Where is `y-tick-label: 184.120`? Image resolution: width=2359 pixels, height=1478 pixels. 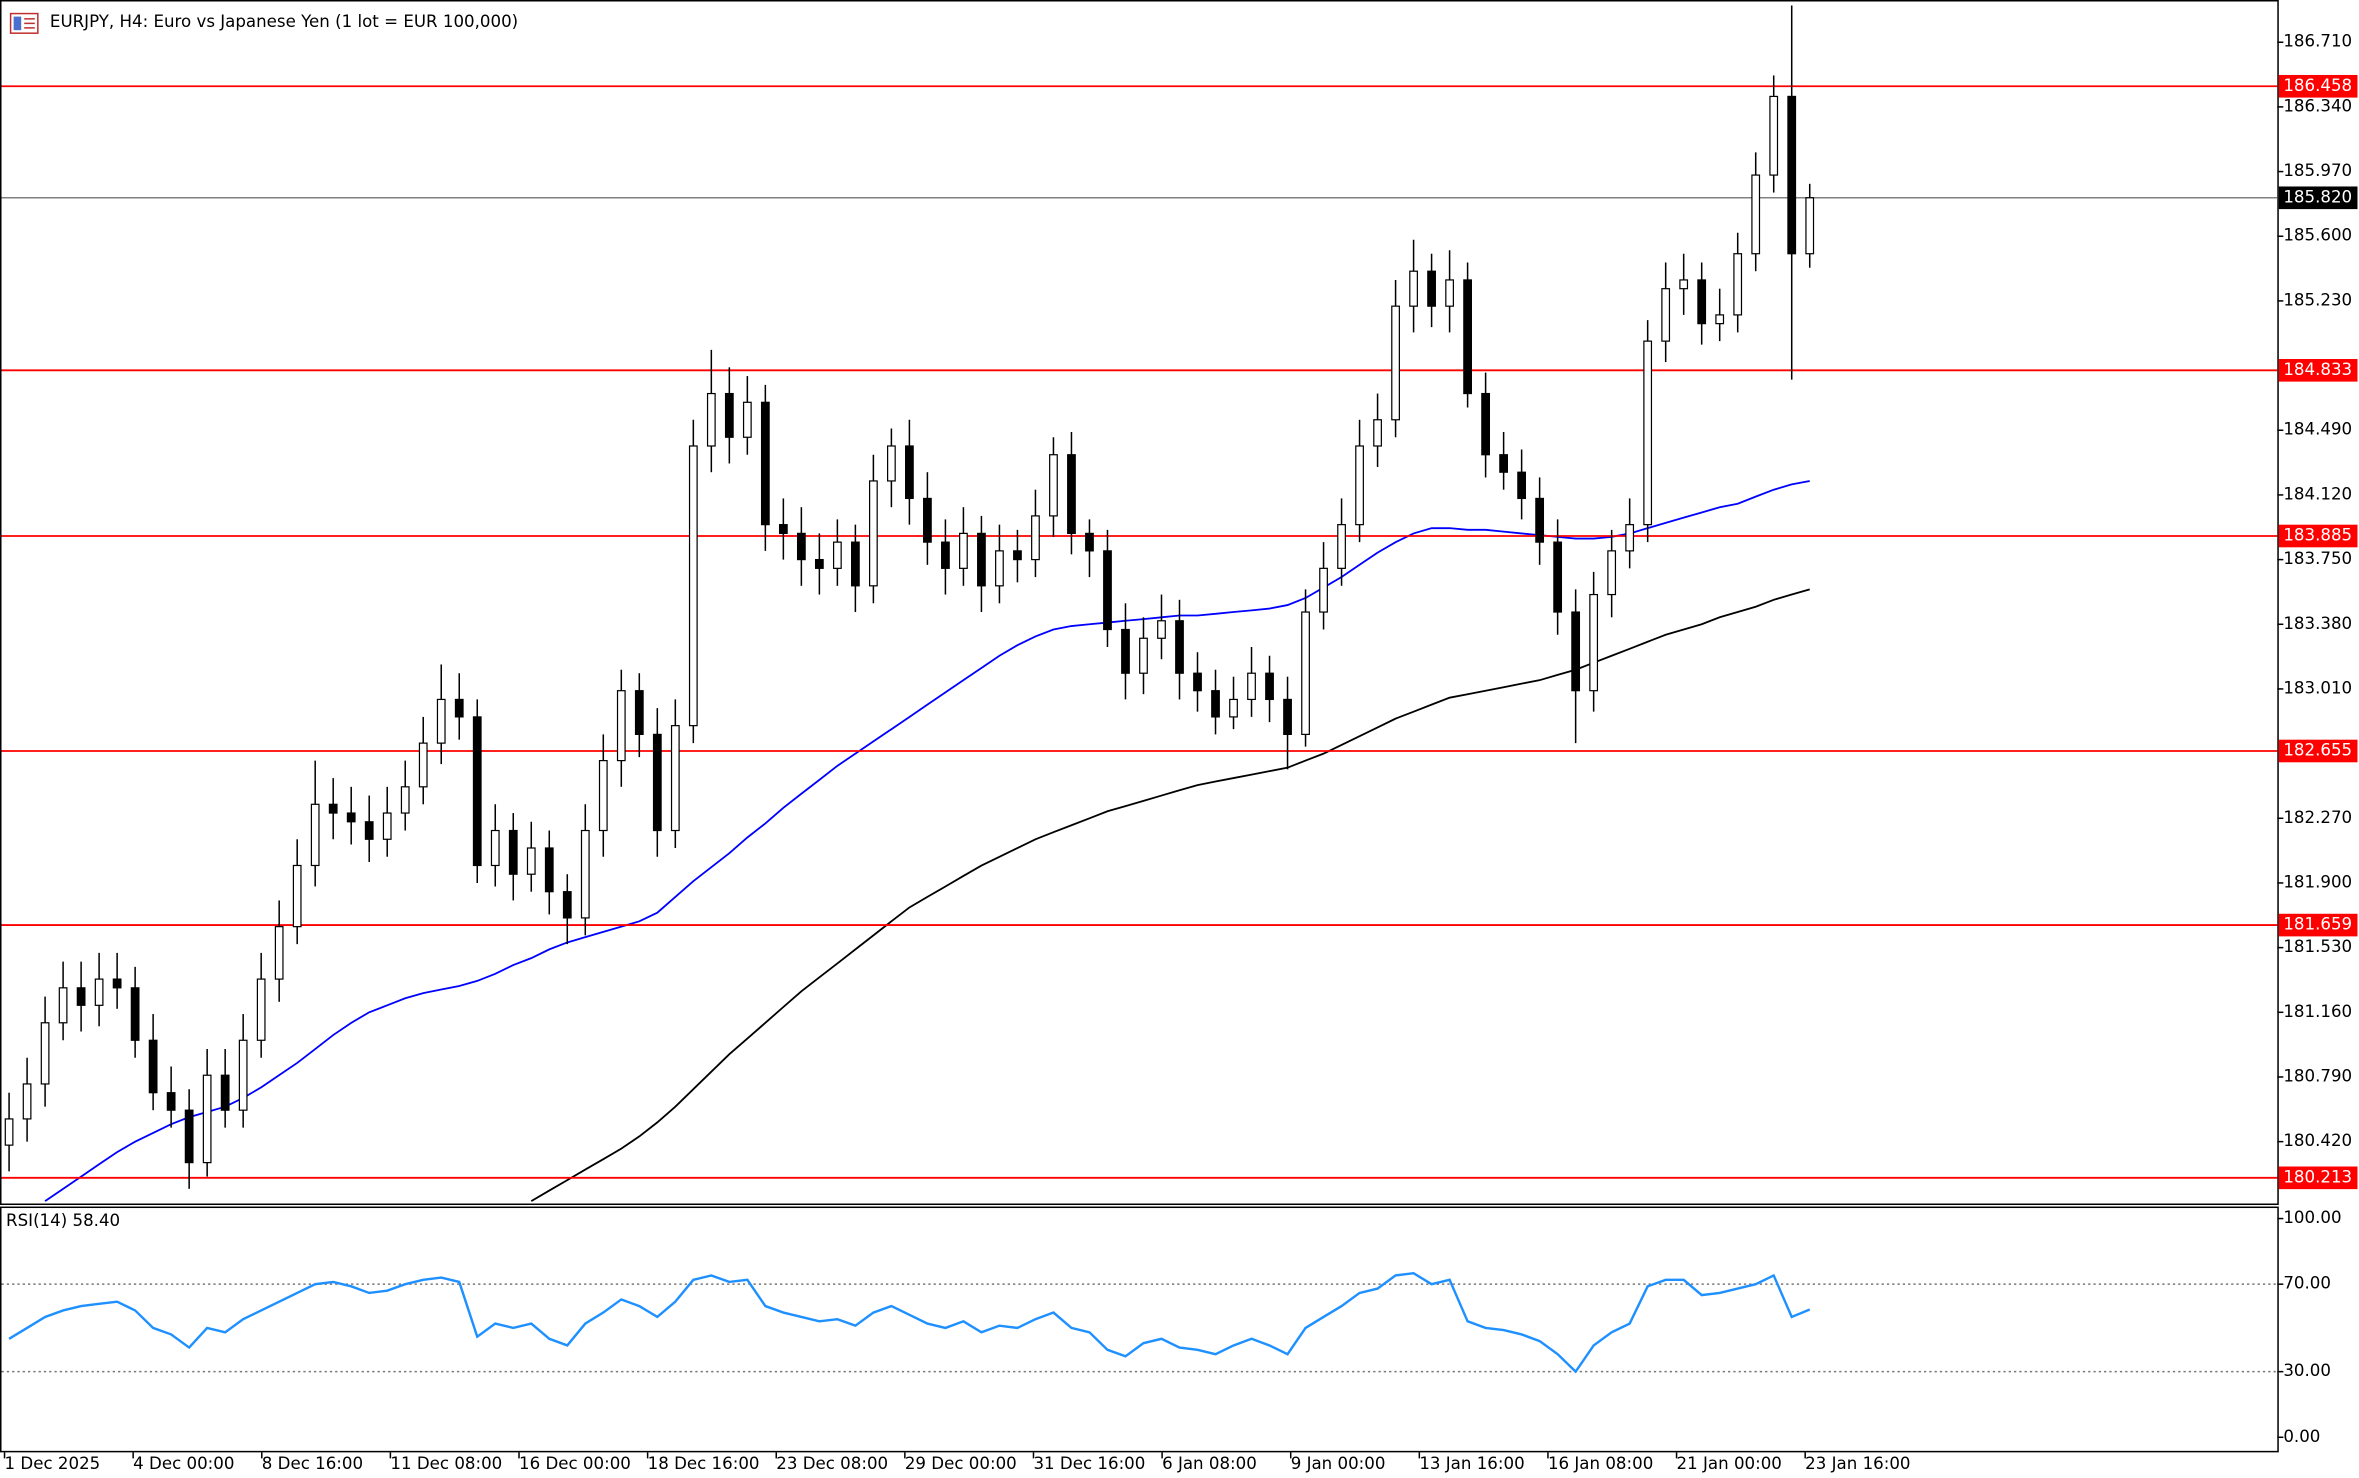
y-tick-label: 184.120 is located at coordinates (2317, 493).